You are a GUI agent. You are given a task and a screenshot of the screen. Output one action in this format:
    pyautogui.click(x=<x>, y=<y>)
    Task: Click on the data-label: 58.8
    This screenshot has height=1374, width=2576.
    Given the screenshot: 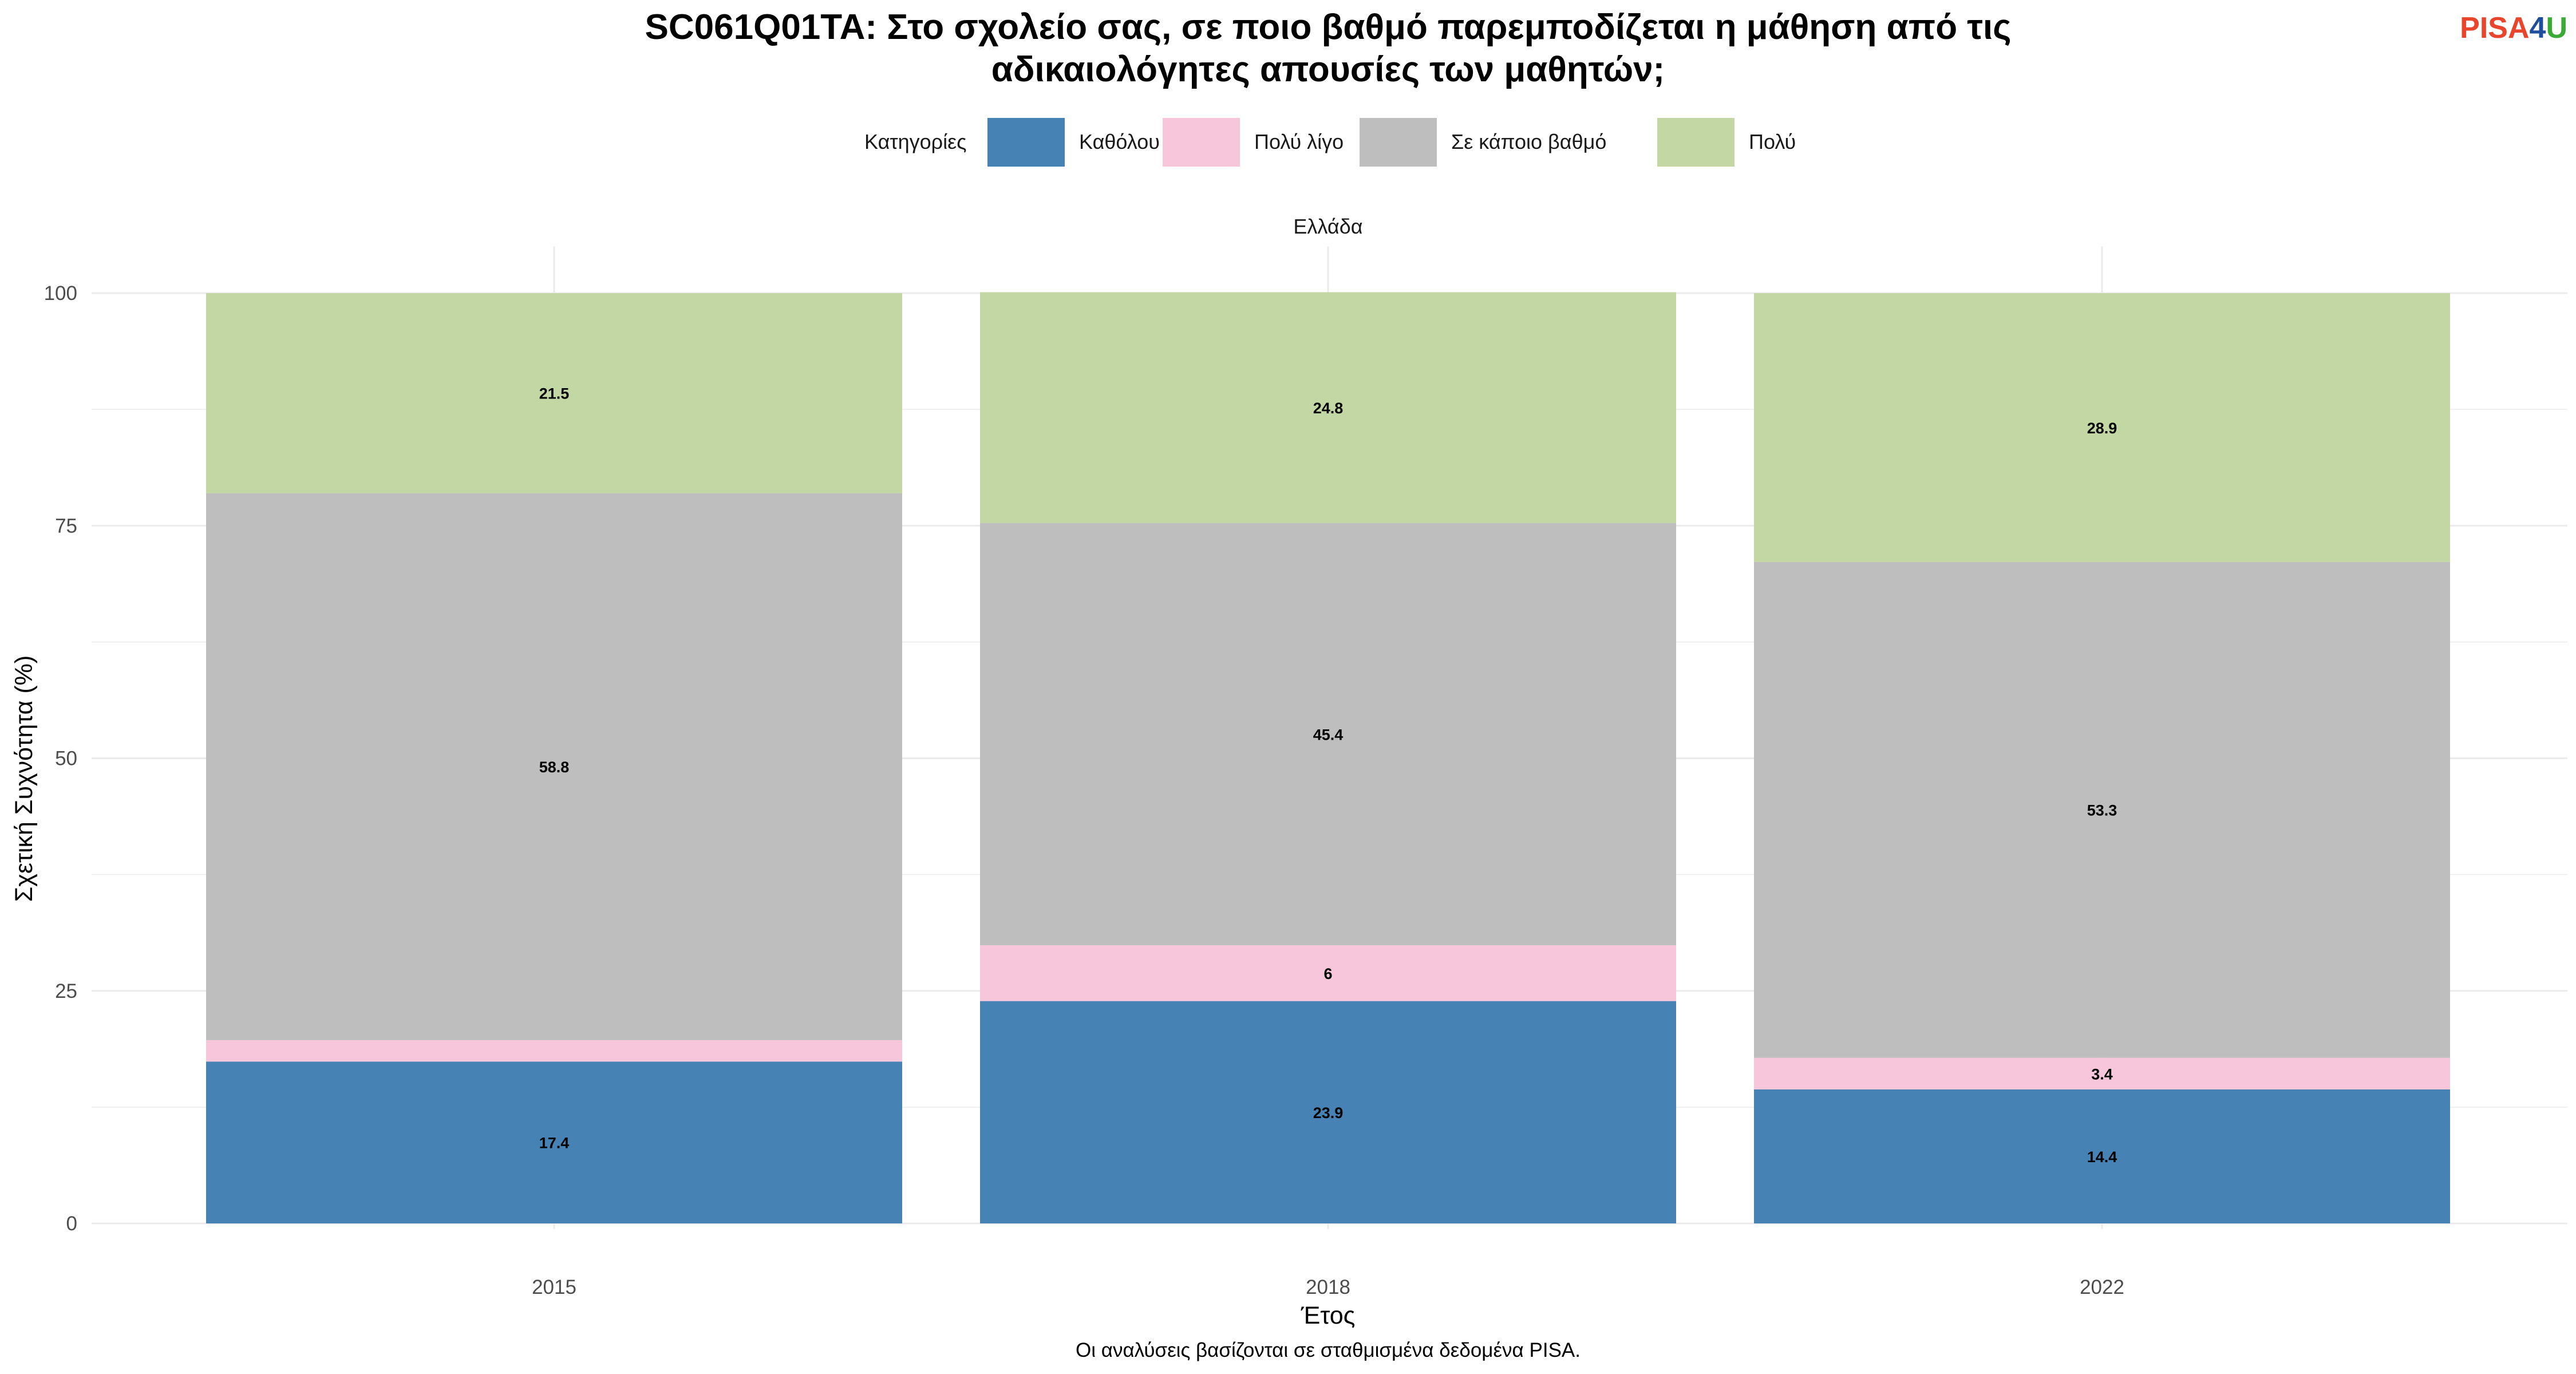 What is the action you would take?
    pyautogui.click(x=554, y=767)
    